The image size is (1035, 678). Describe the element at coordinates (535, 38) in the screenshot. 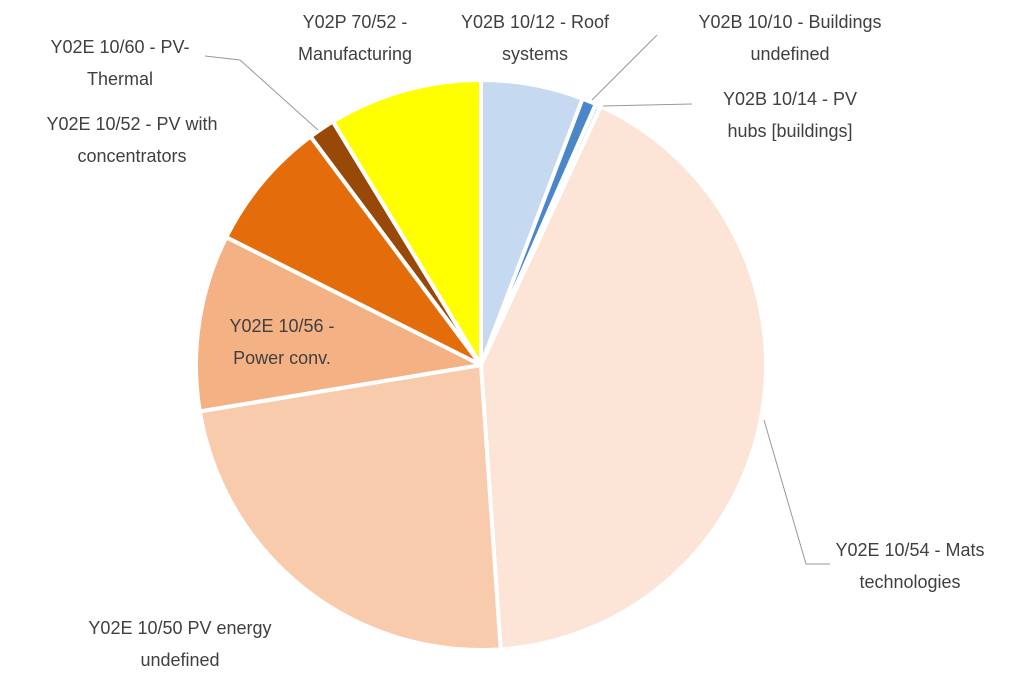

I see `slice-label: Y02B 10/12 - Roof systems` at that location.